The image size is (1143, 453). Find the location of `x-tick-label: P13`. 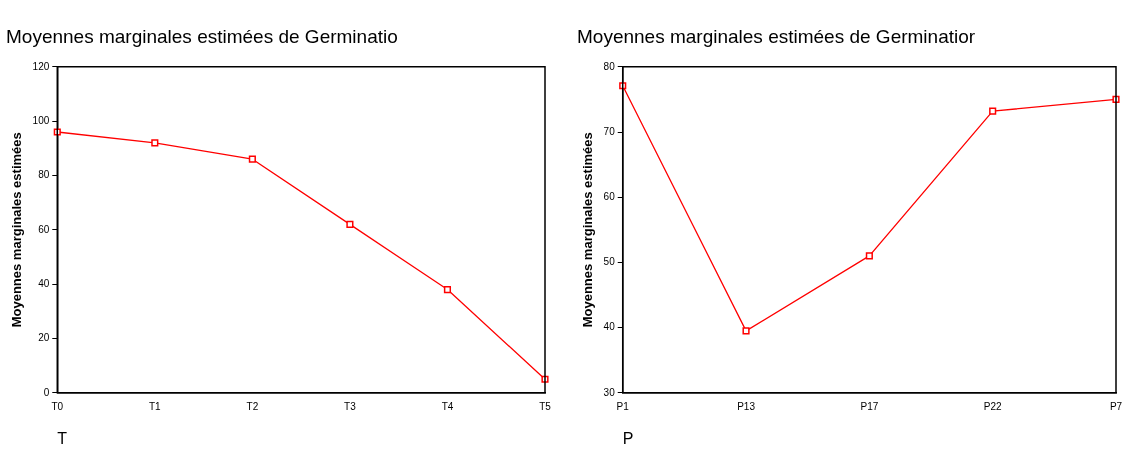

x-tick-label: P13 is located at coordinates (746, 406).